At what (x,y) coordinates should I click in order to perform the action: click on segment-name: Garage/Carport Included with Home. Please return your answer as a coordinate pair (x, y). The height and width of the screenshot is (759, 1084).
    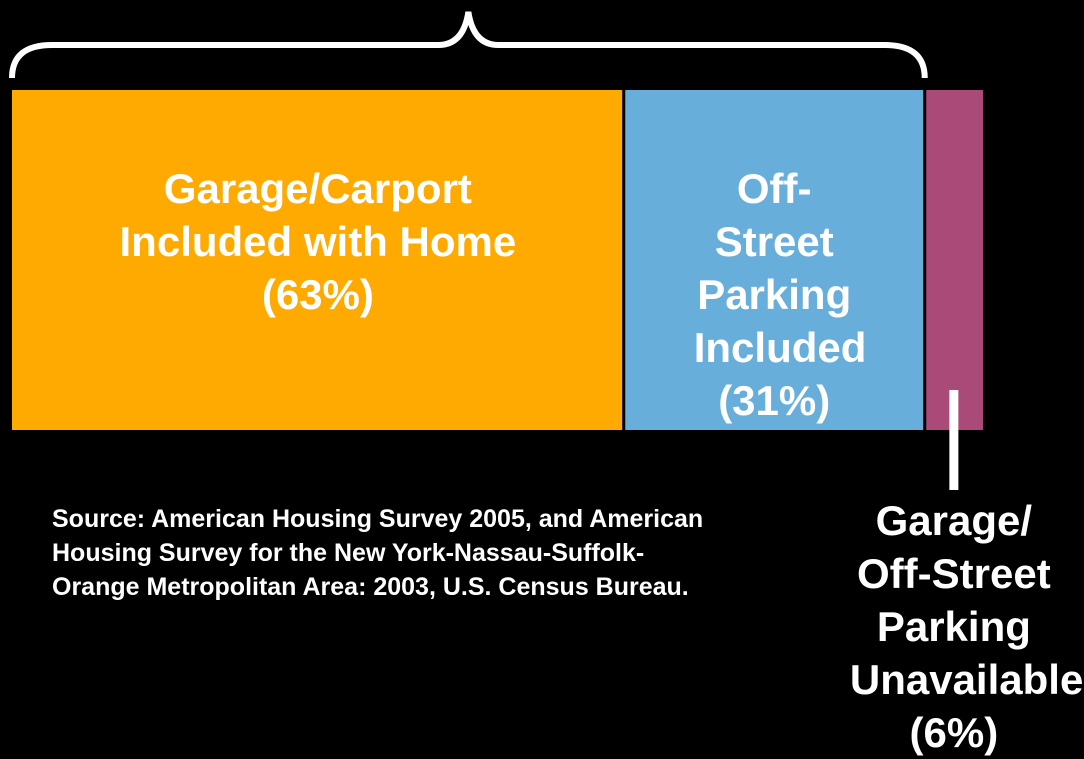
    Looking at the image, I should click on (318, 215).